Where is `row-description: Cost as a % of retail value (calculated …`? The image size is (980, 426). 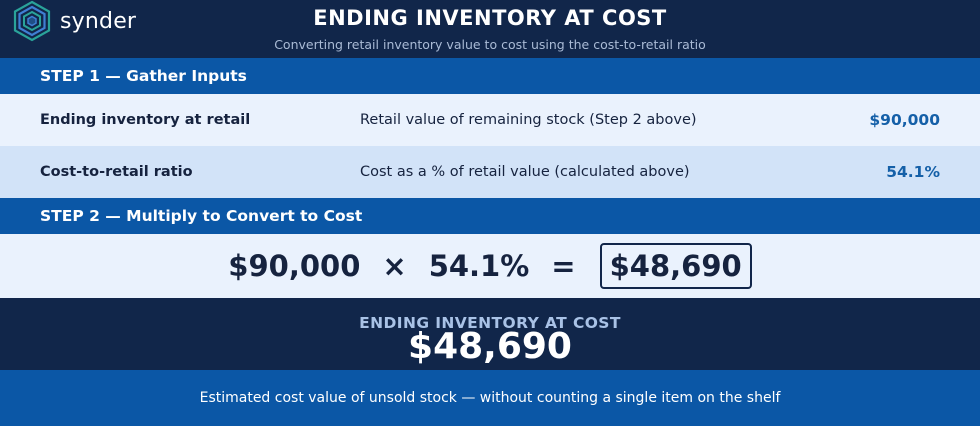
row-description: Cost as a % of retail value (calculated … is located at coordinates (525, 172).